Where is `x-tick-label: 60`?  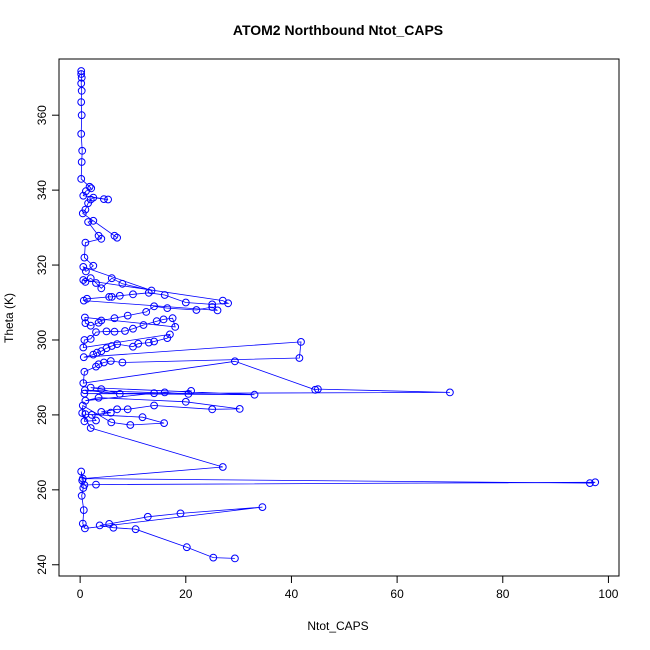 x-tick-label: 60 is located at coordinates (397, 594).